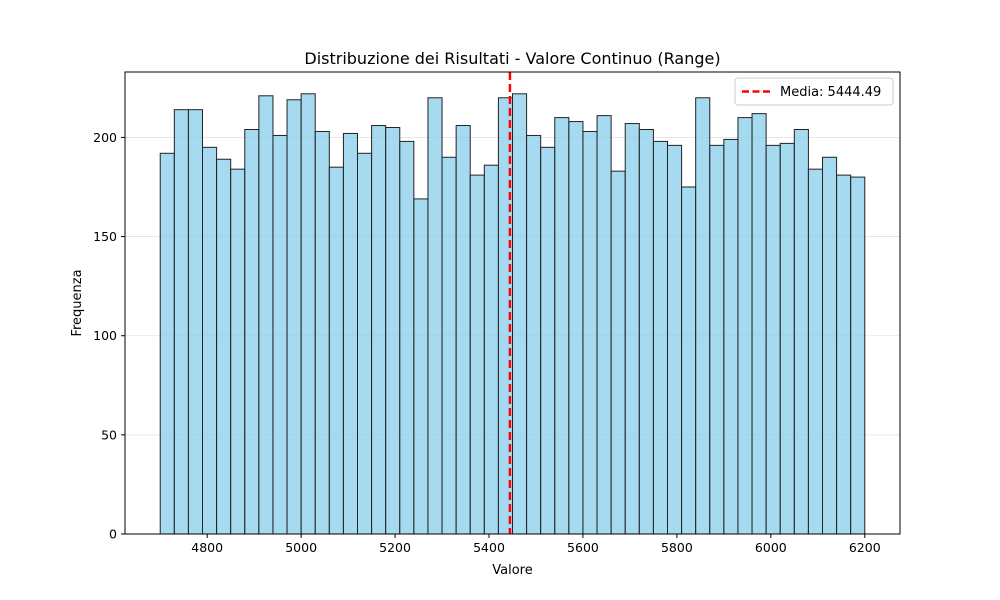 The width and height of the screenshot is (1000, 600). What do you see at coordinates (771, 547) in the screenshot?
I see `x-tick-label: 6000` at bounding box center [771, 547].